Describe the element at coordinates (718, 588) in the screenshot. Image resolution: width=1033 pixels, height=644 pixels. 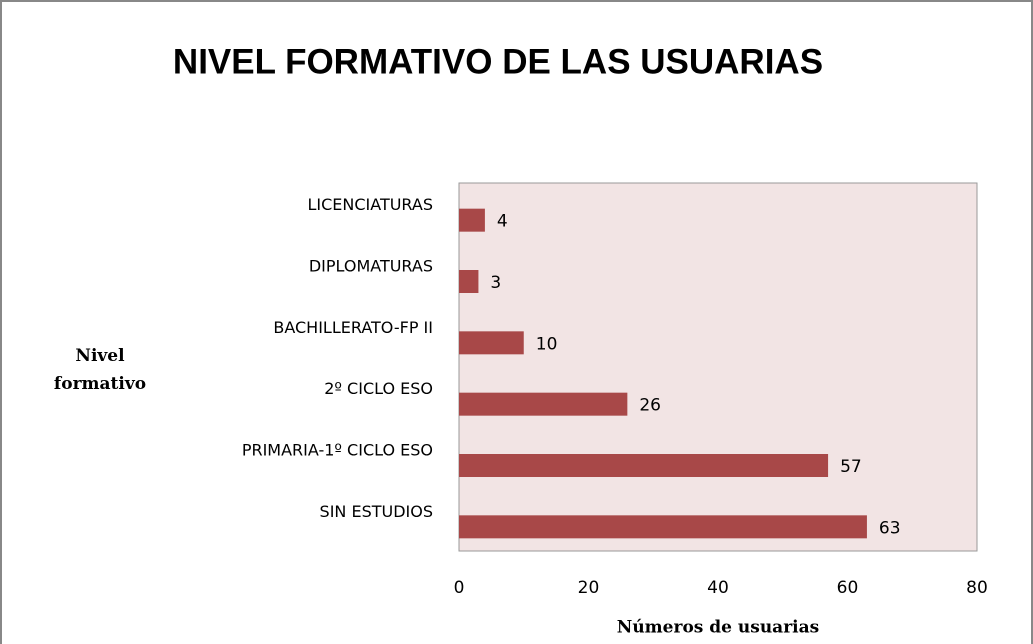
I see `x-tick-label: 40` at that location.